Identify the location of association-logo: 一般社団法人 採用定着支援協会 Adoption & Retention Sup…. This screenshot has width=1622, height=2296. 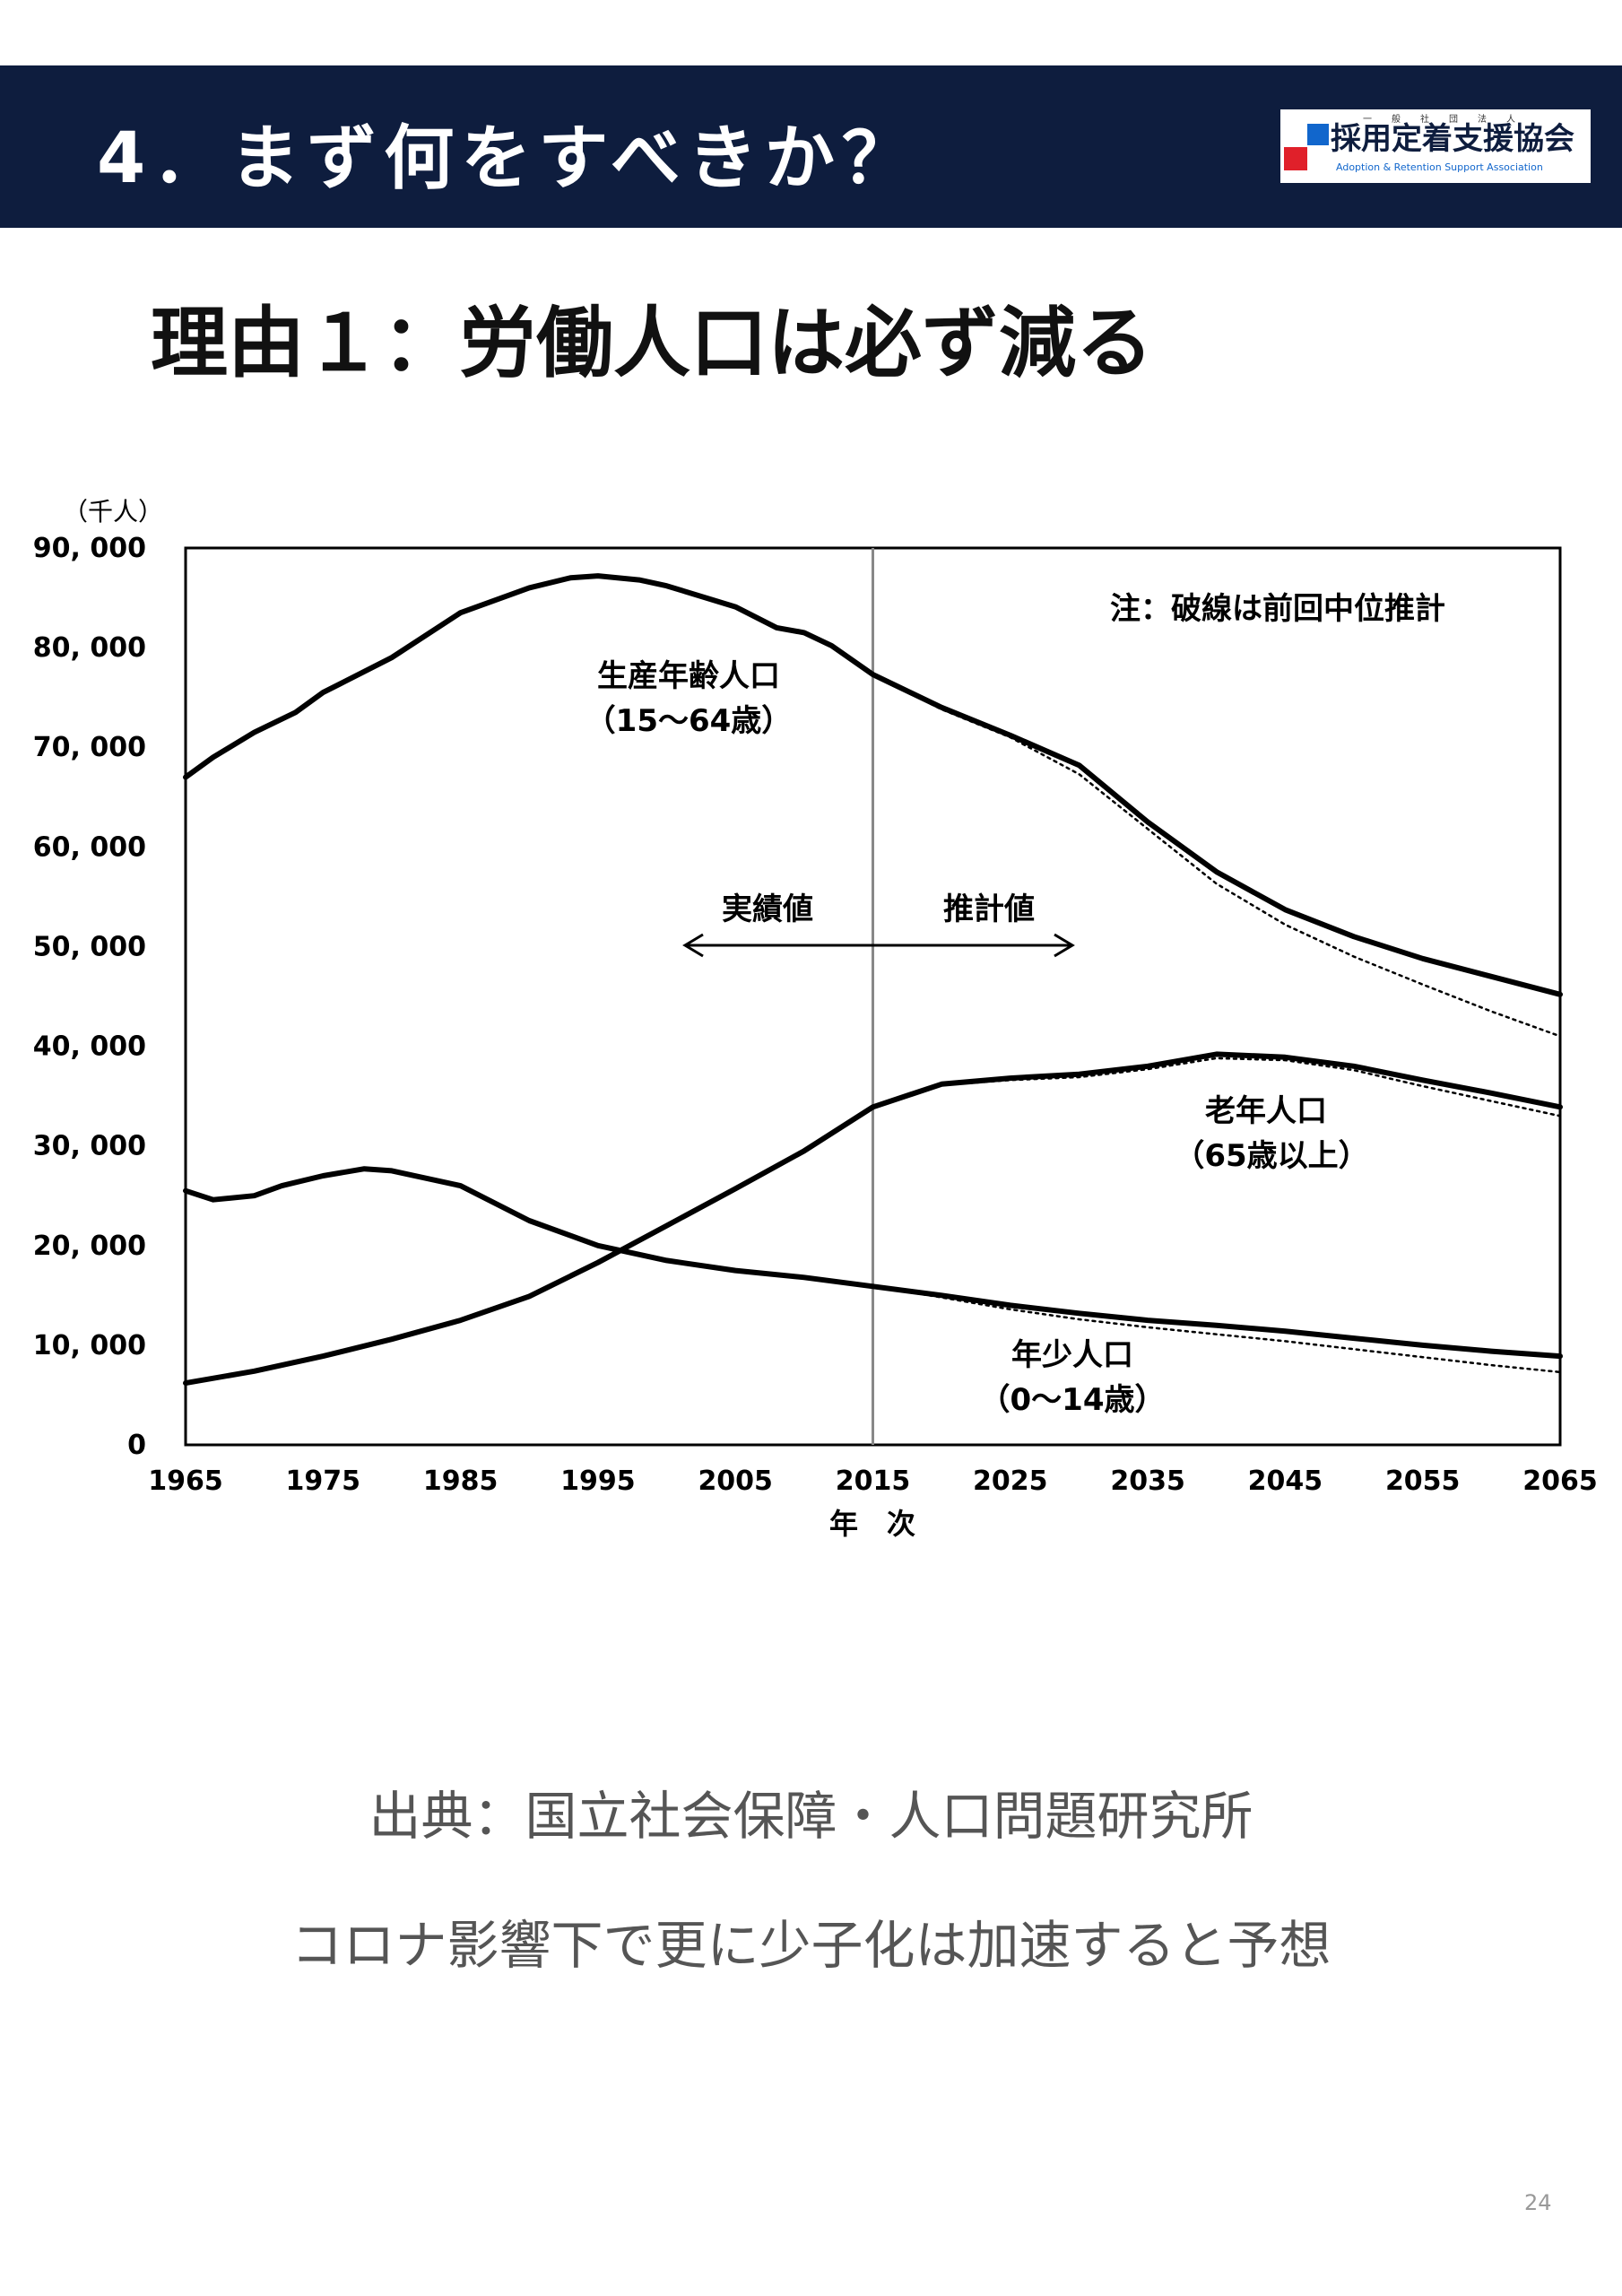
(1435, 146).